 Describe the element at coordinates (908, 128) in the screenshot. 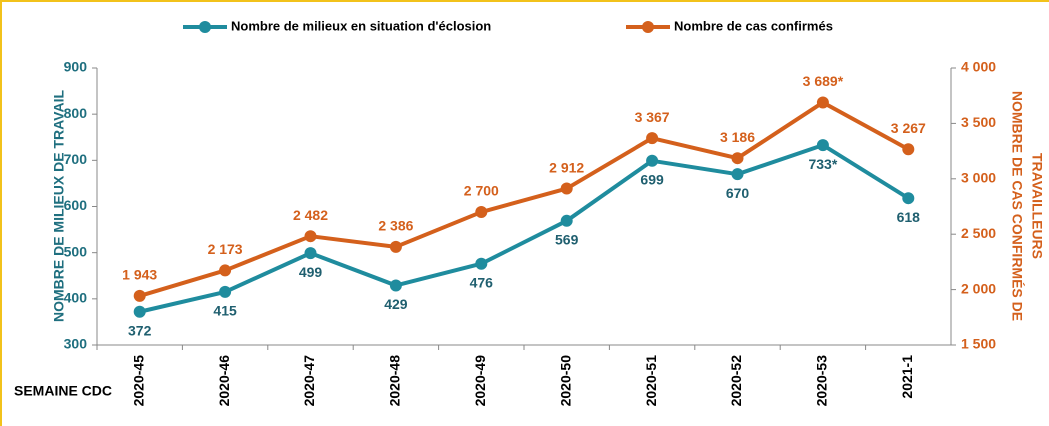

I see `data-label: 3 267` at that location.